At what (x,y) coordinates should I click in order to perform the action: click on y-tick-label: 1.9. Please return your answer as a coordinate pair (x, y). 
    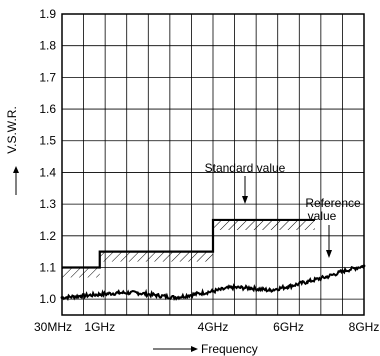
    Looking at the image, I should click on (47, 14).